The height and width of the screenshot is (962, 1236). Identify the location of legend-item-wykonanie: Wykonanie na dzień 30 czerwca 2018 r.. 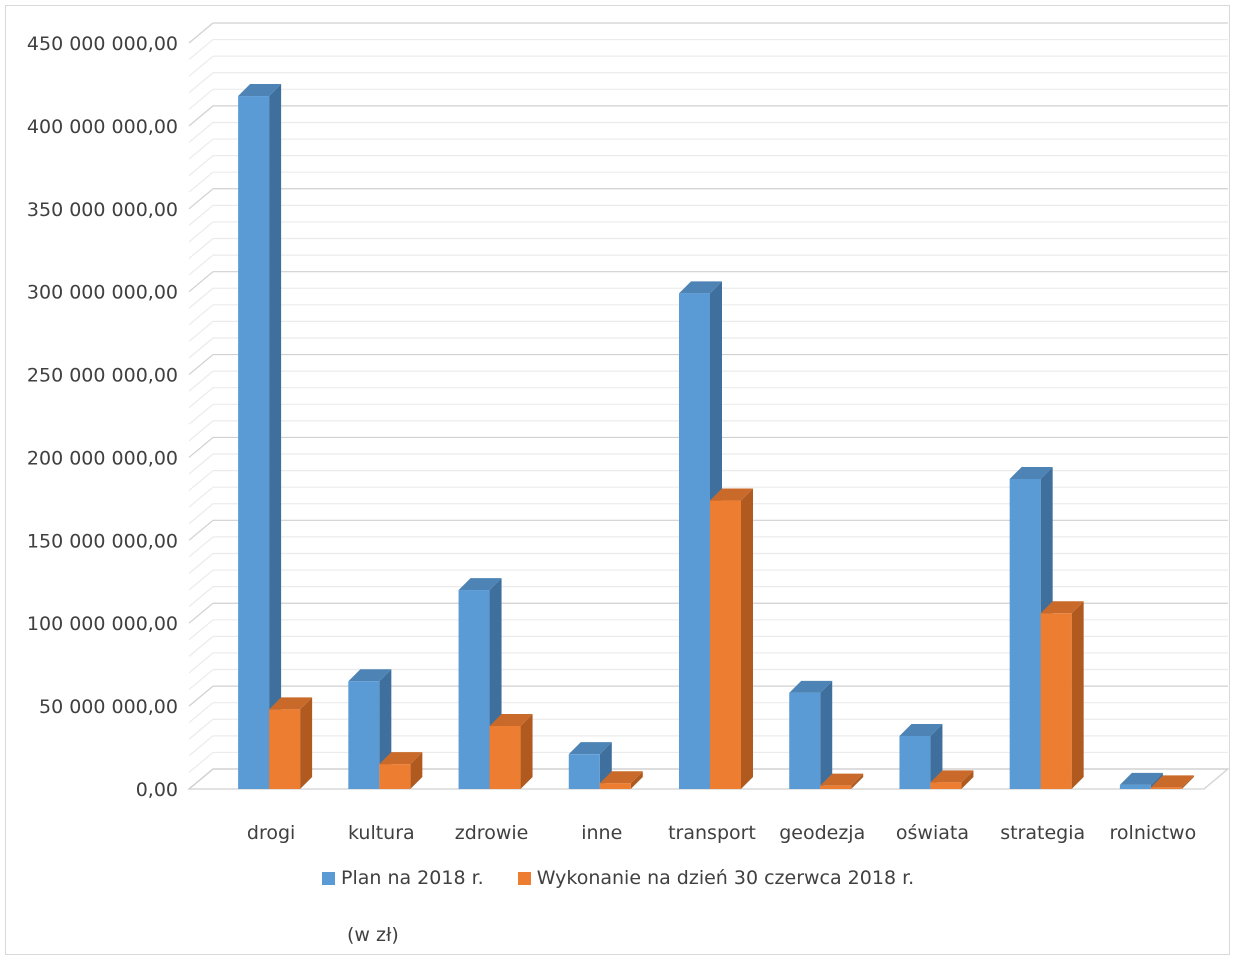
(715, 878).